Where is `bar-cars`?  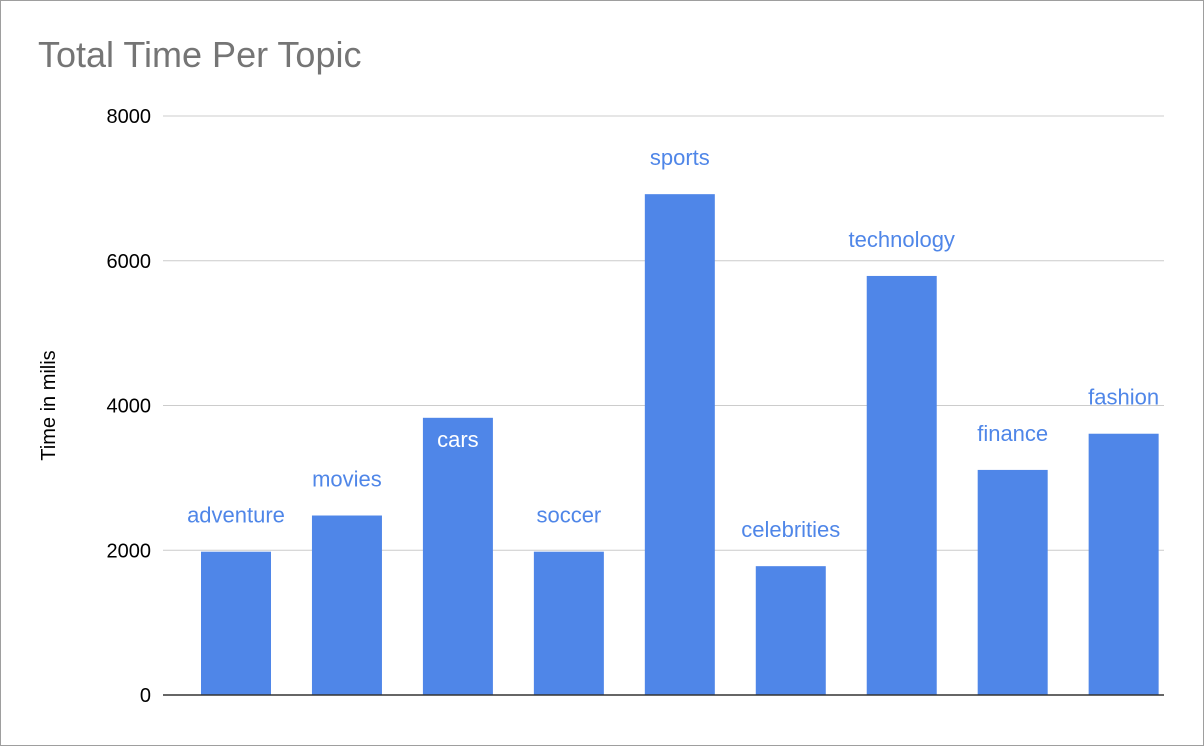
bar-cars is located at coordinates (457, 556).